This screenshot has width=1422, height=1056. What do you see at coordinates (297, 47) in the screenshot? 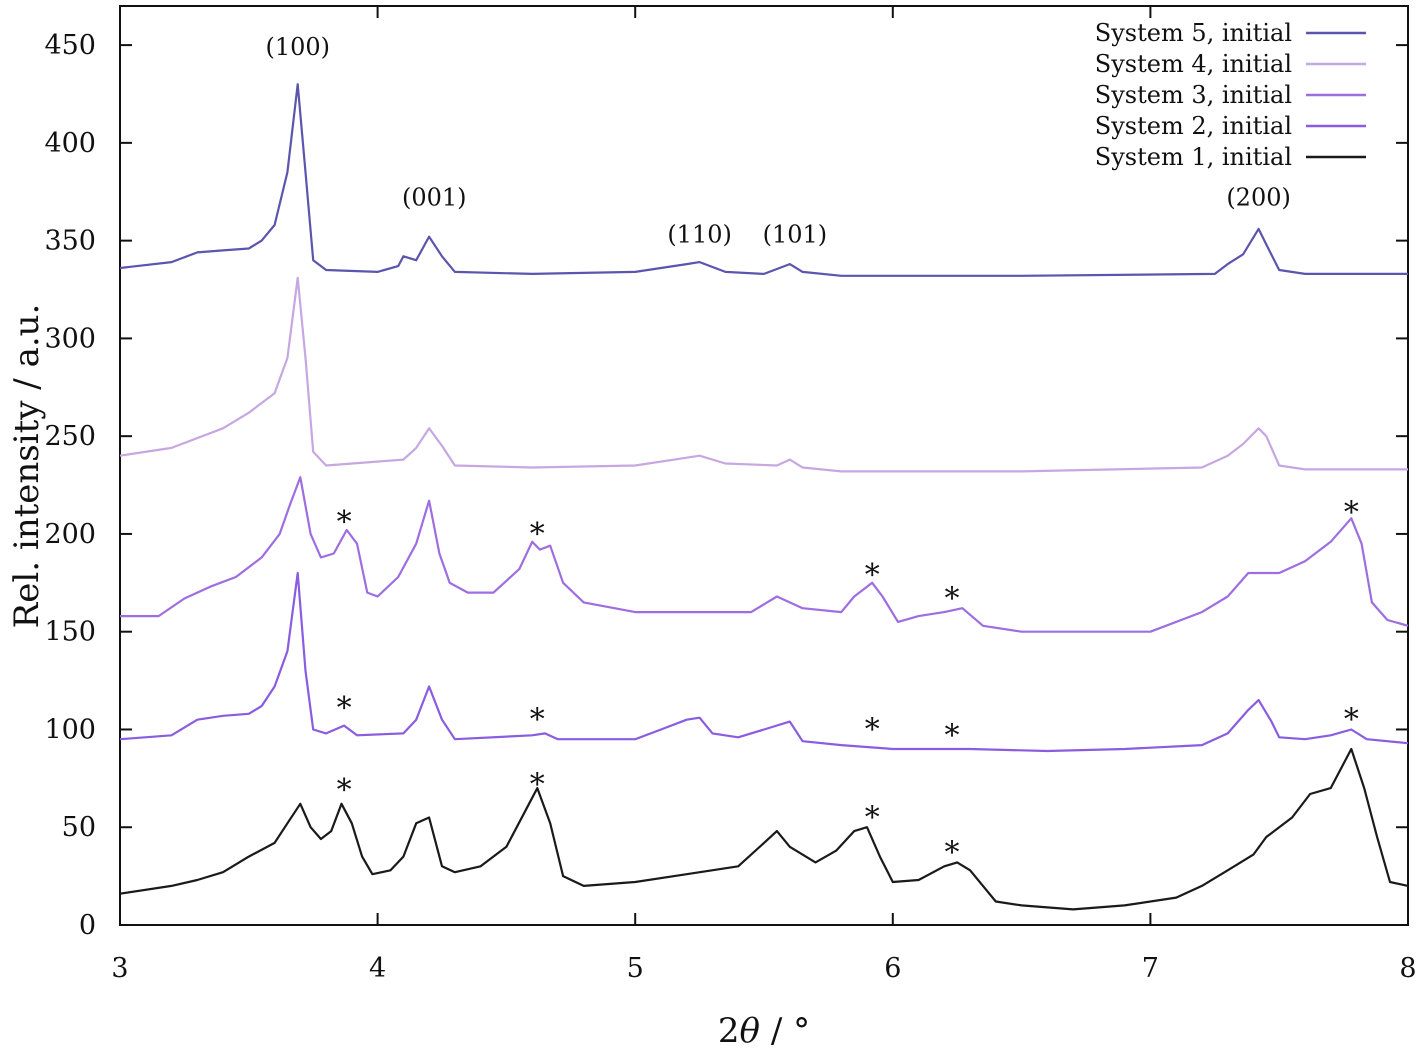
I see `peak-label: (100)` at bounding box center [297, 47].